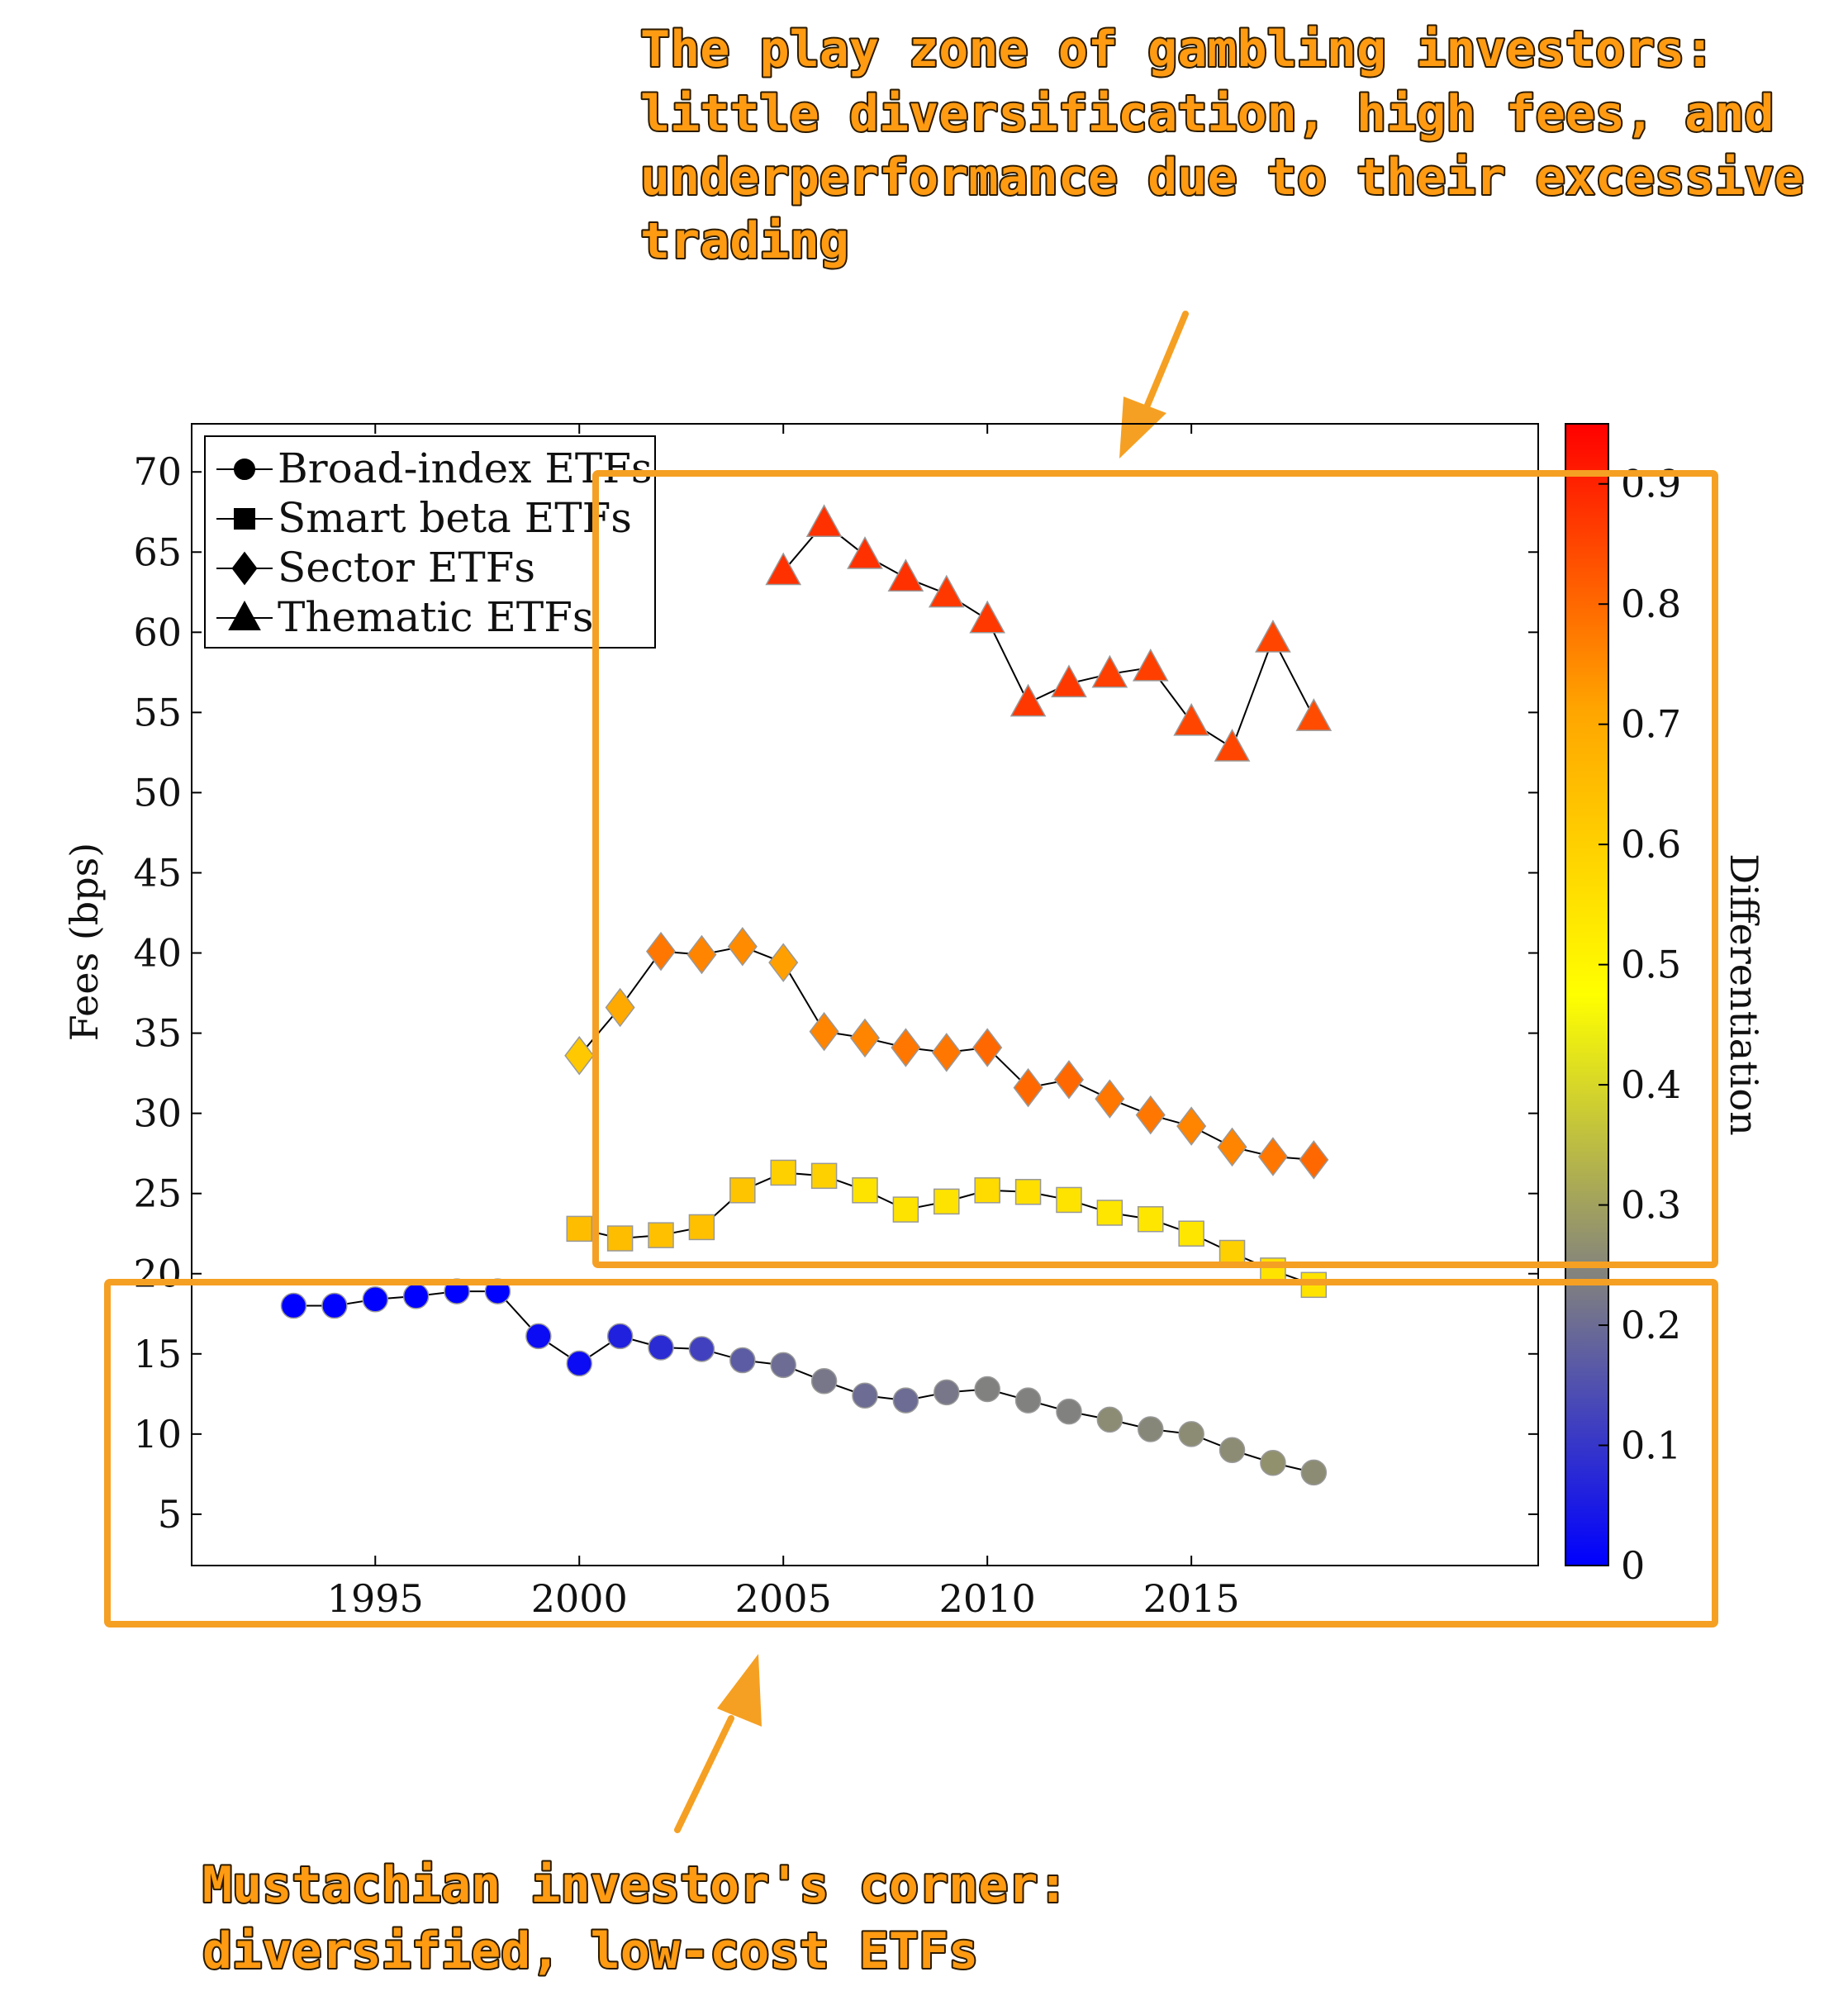 This screenshot has width=1848, height=1991. What do you see at coordinates (157, 1354) in the screenshot?
I see `y-tick-label: 15` at bounding box center [157, 1354].